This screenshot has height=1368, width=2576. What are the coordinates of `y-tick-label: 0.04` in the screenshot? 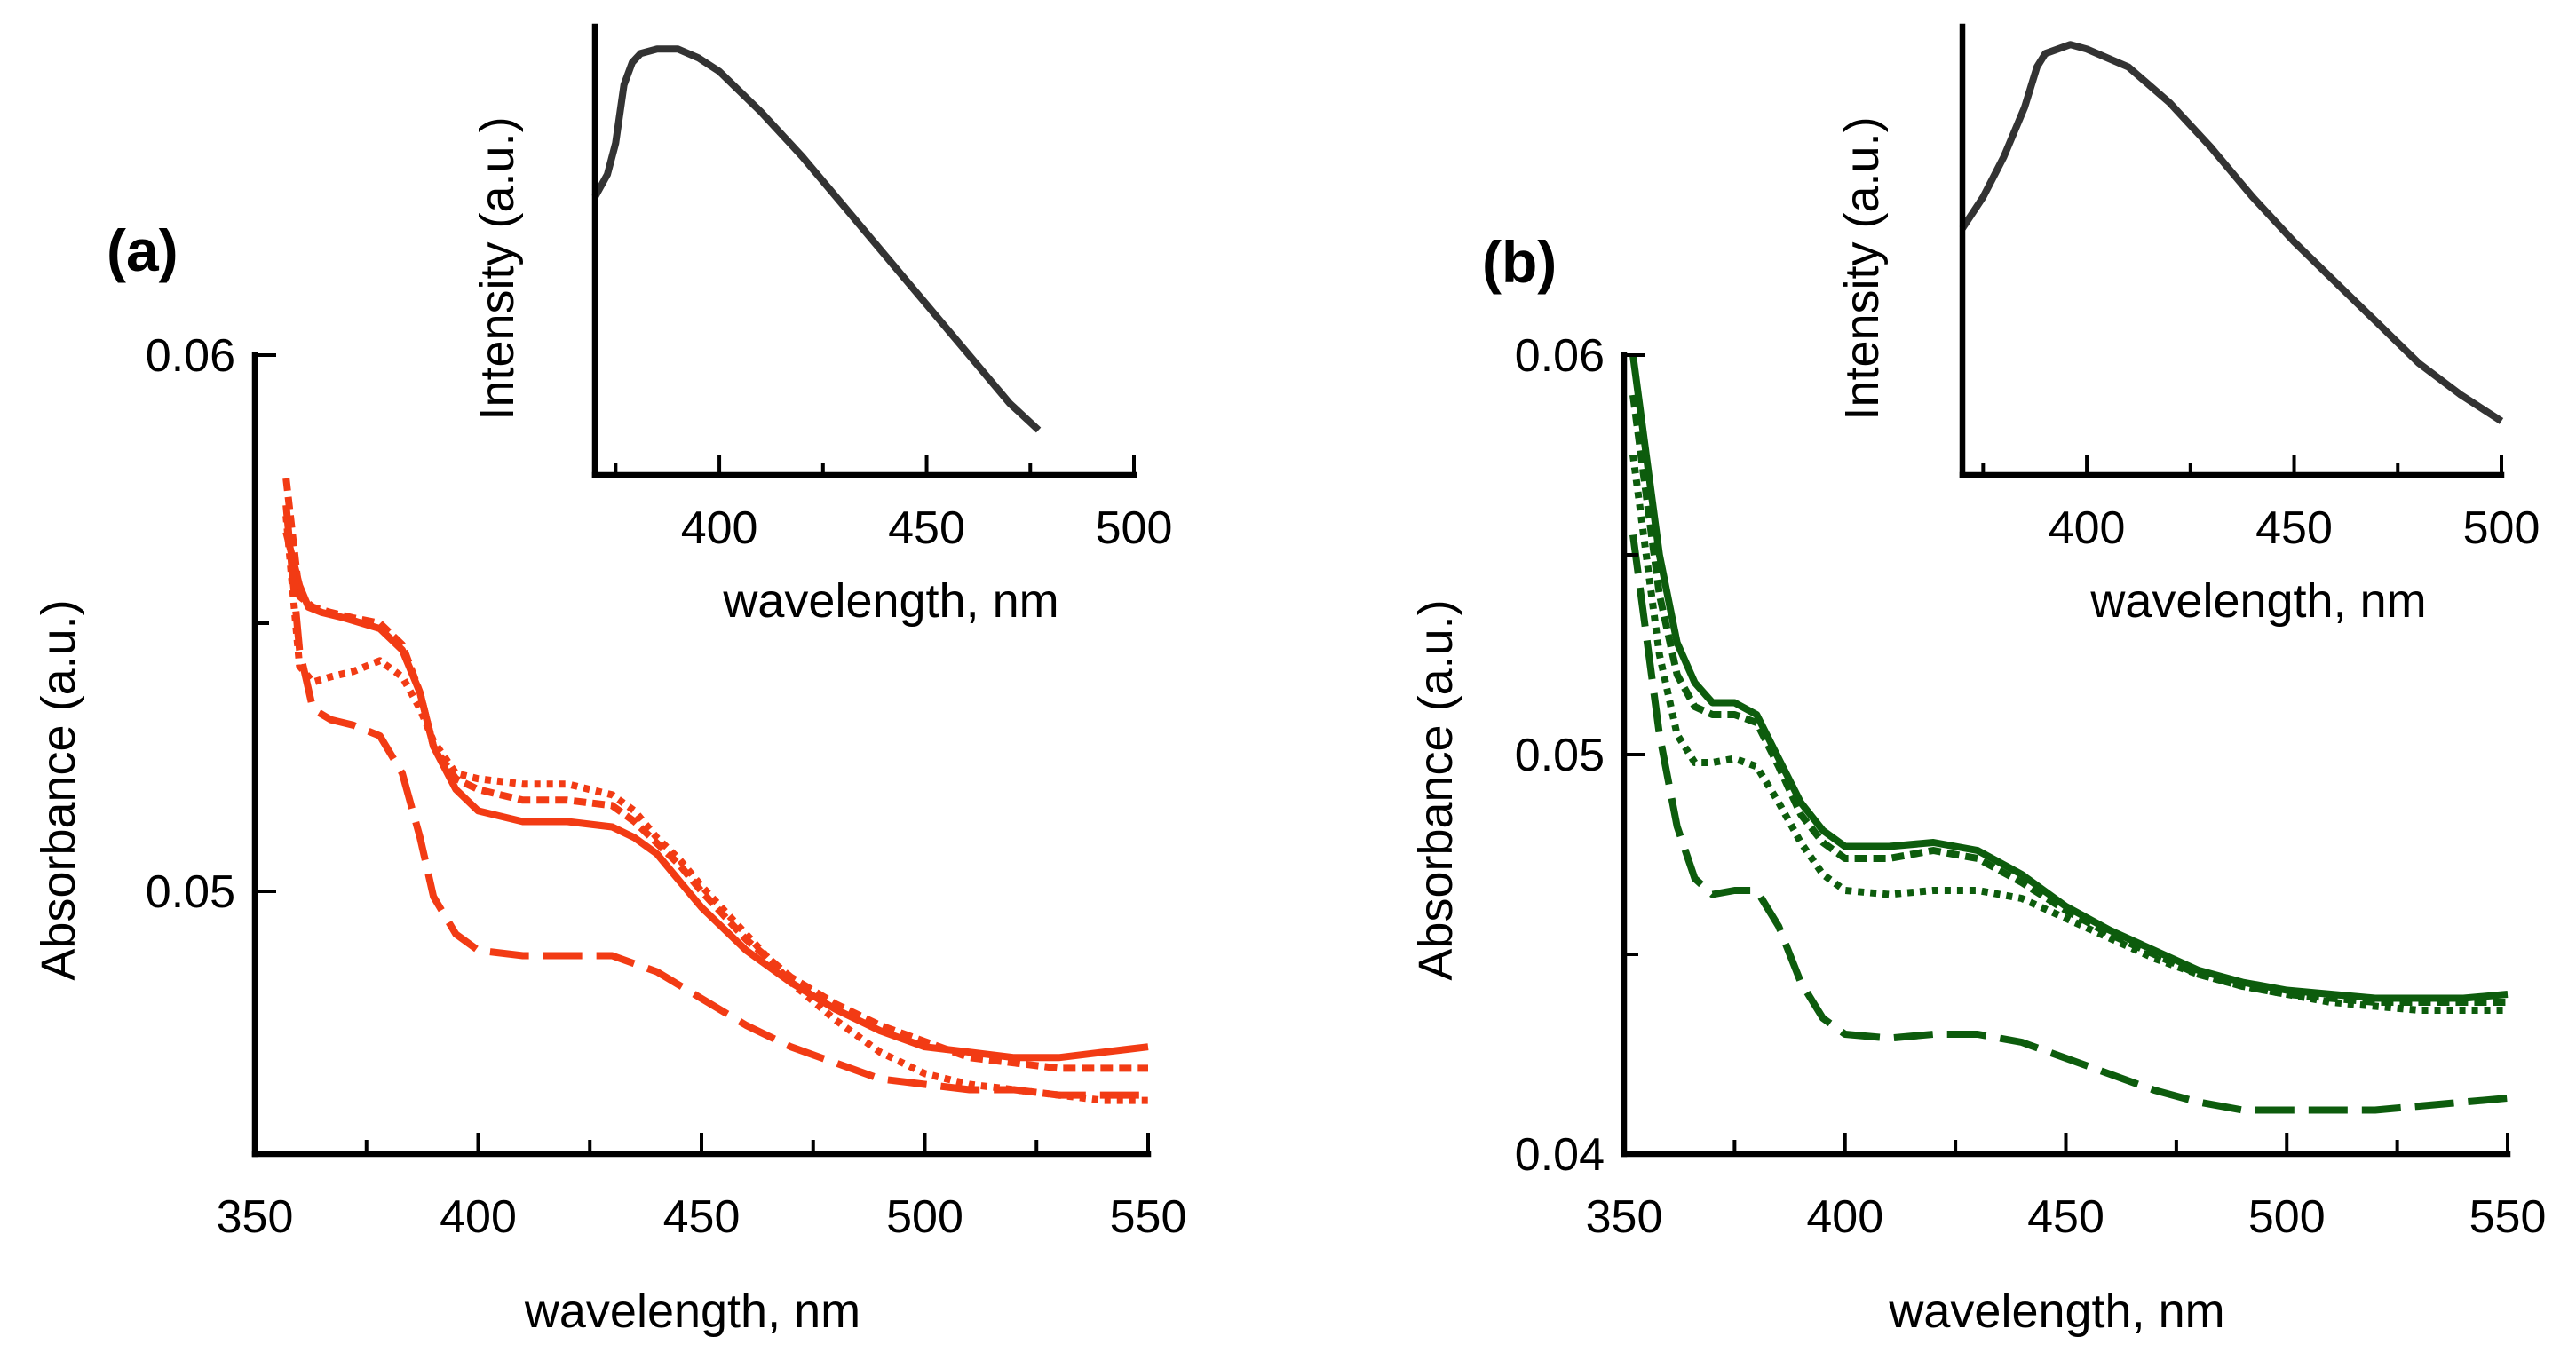 It's located at (1560, 1155).